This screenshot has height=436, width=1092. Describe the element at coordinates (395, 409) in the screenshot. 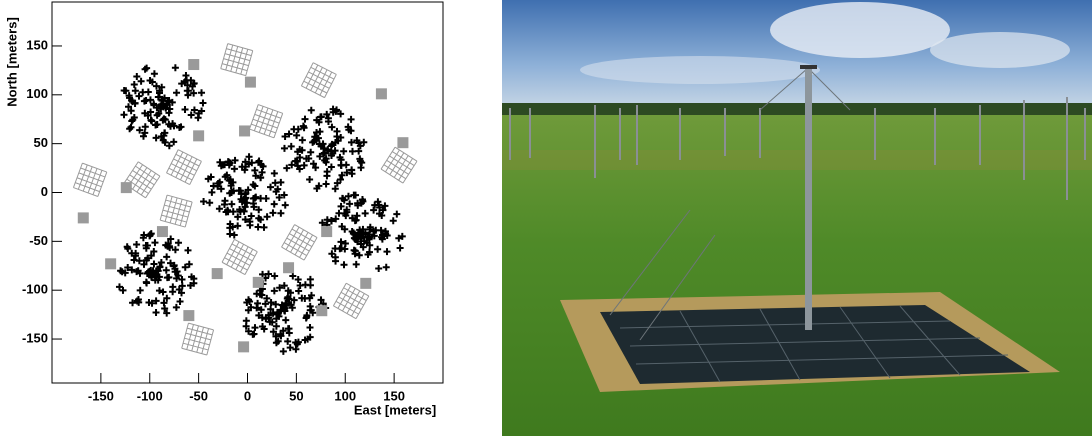

I see `x-axis-label: East [meters]` at that location.